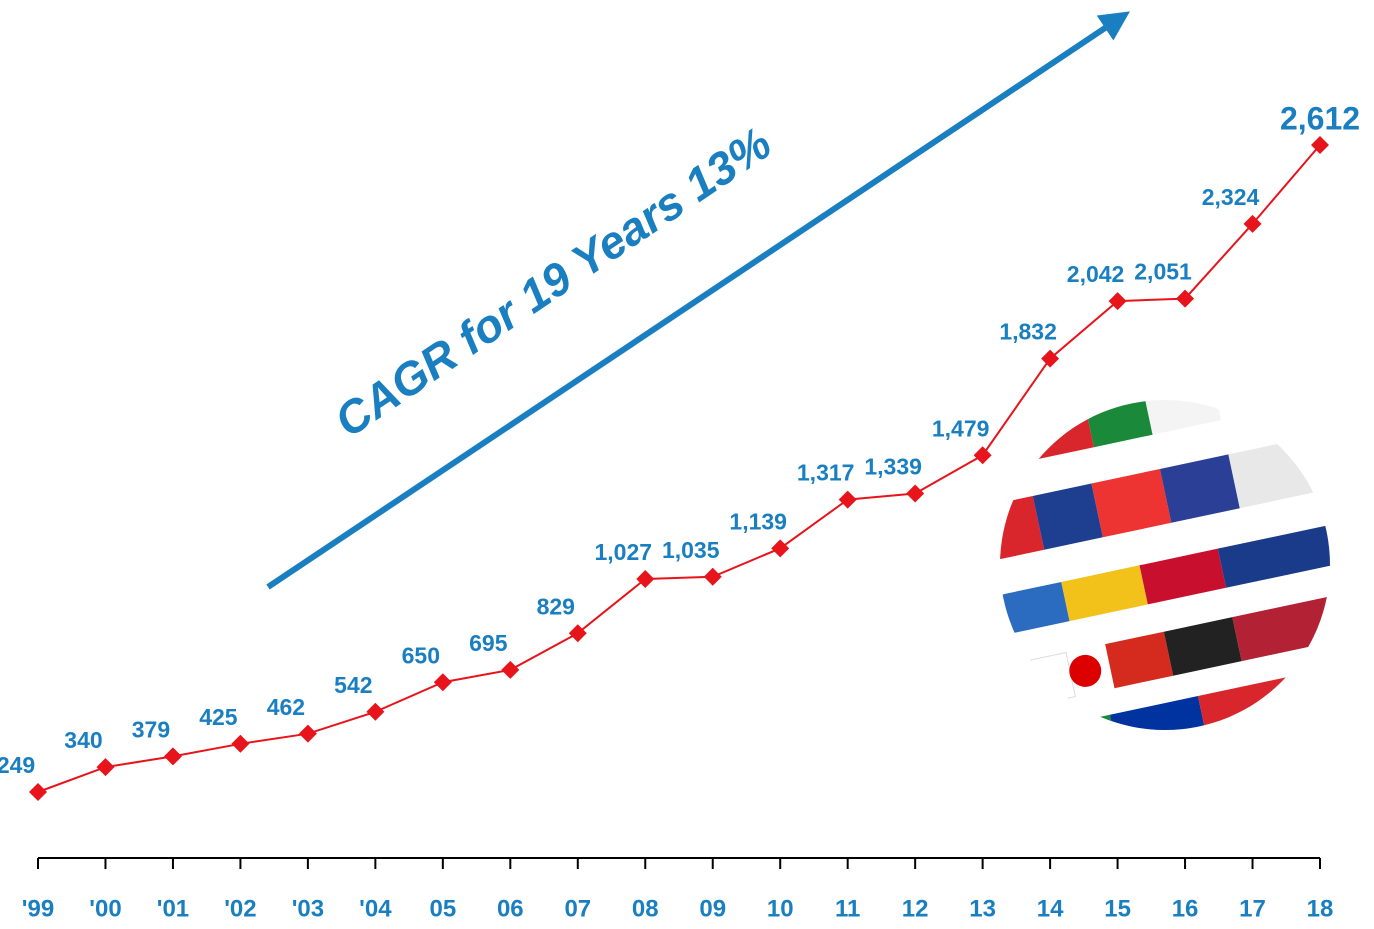  I want to click on data-label: 2,612, so click(1320, 118).